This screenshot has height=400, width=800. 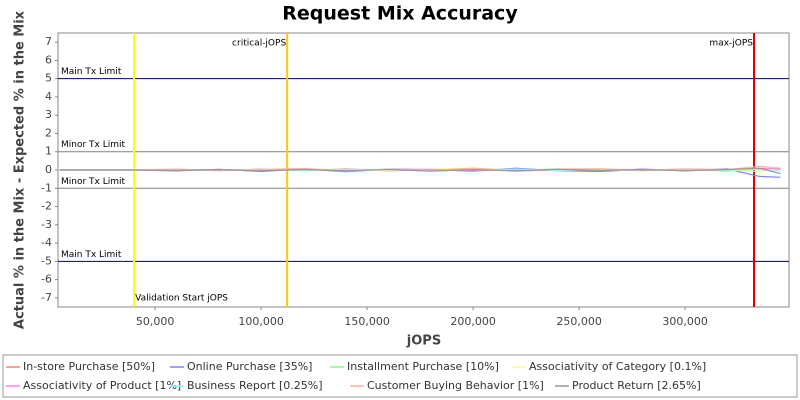 What do you see at coordinates (423, 341) in the screenshot?
I see `x-axis-title: jOPS` at bounding box center [423, 341].